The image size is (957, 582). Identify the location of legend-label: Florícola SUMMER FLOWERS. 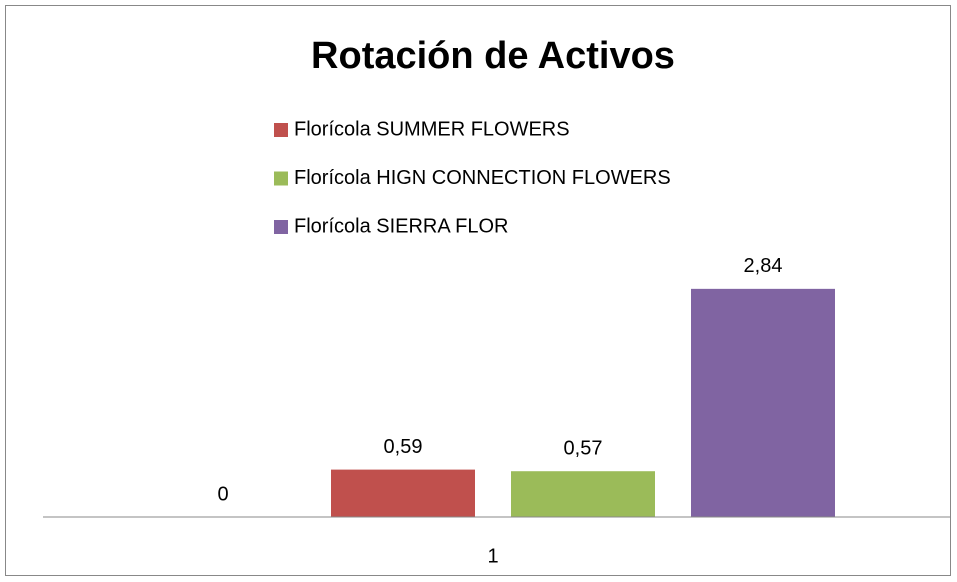
(432, 129).